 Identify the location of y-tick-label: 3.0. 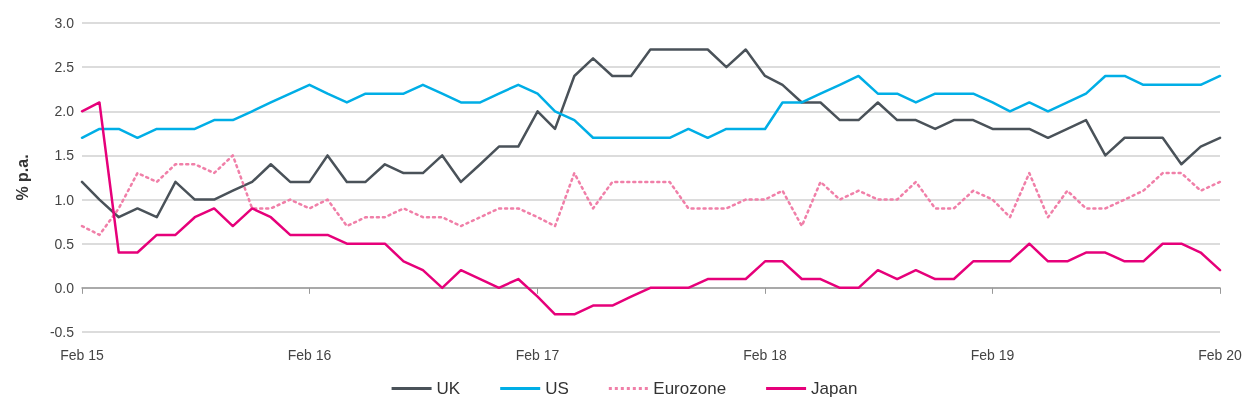
(64, 23).